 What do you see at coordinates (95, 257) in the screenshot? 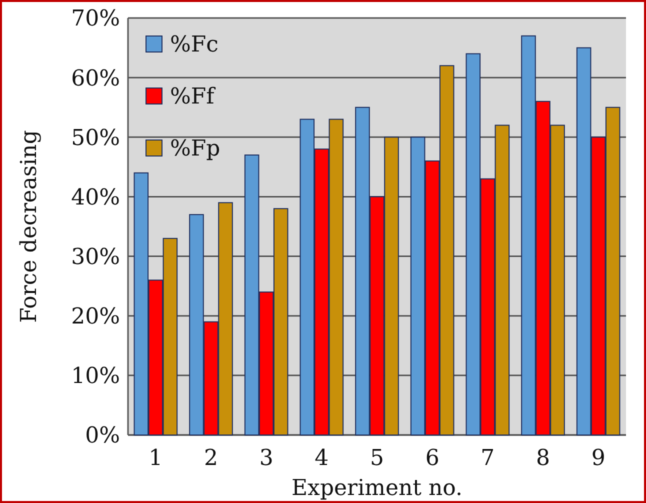
I see `y-tick-label: 30%` at bounding box center [95, 257].